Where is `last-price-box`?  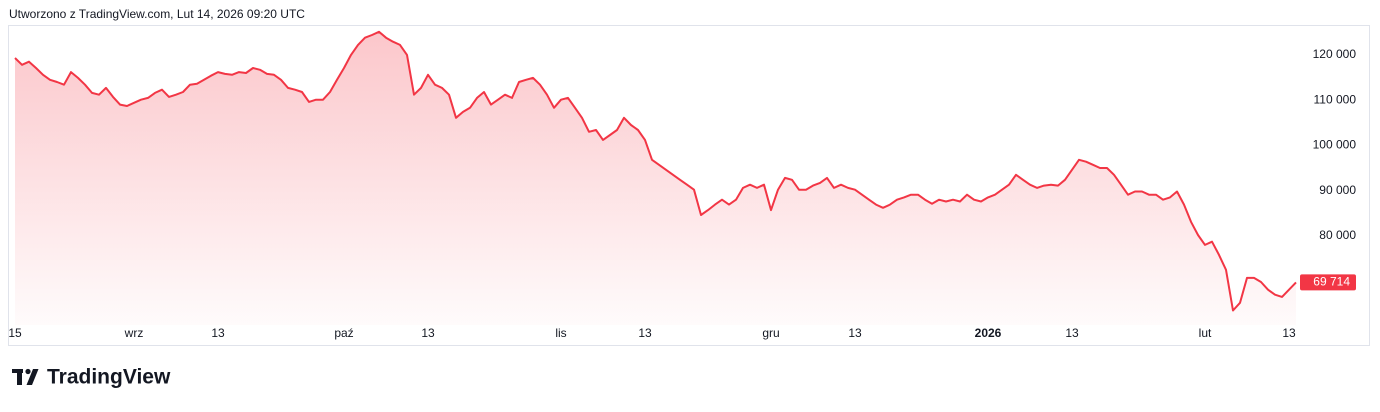 last-price-box is located at coordinates (1328, 282).